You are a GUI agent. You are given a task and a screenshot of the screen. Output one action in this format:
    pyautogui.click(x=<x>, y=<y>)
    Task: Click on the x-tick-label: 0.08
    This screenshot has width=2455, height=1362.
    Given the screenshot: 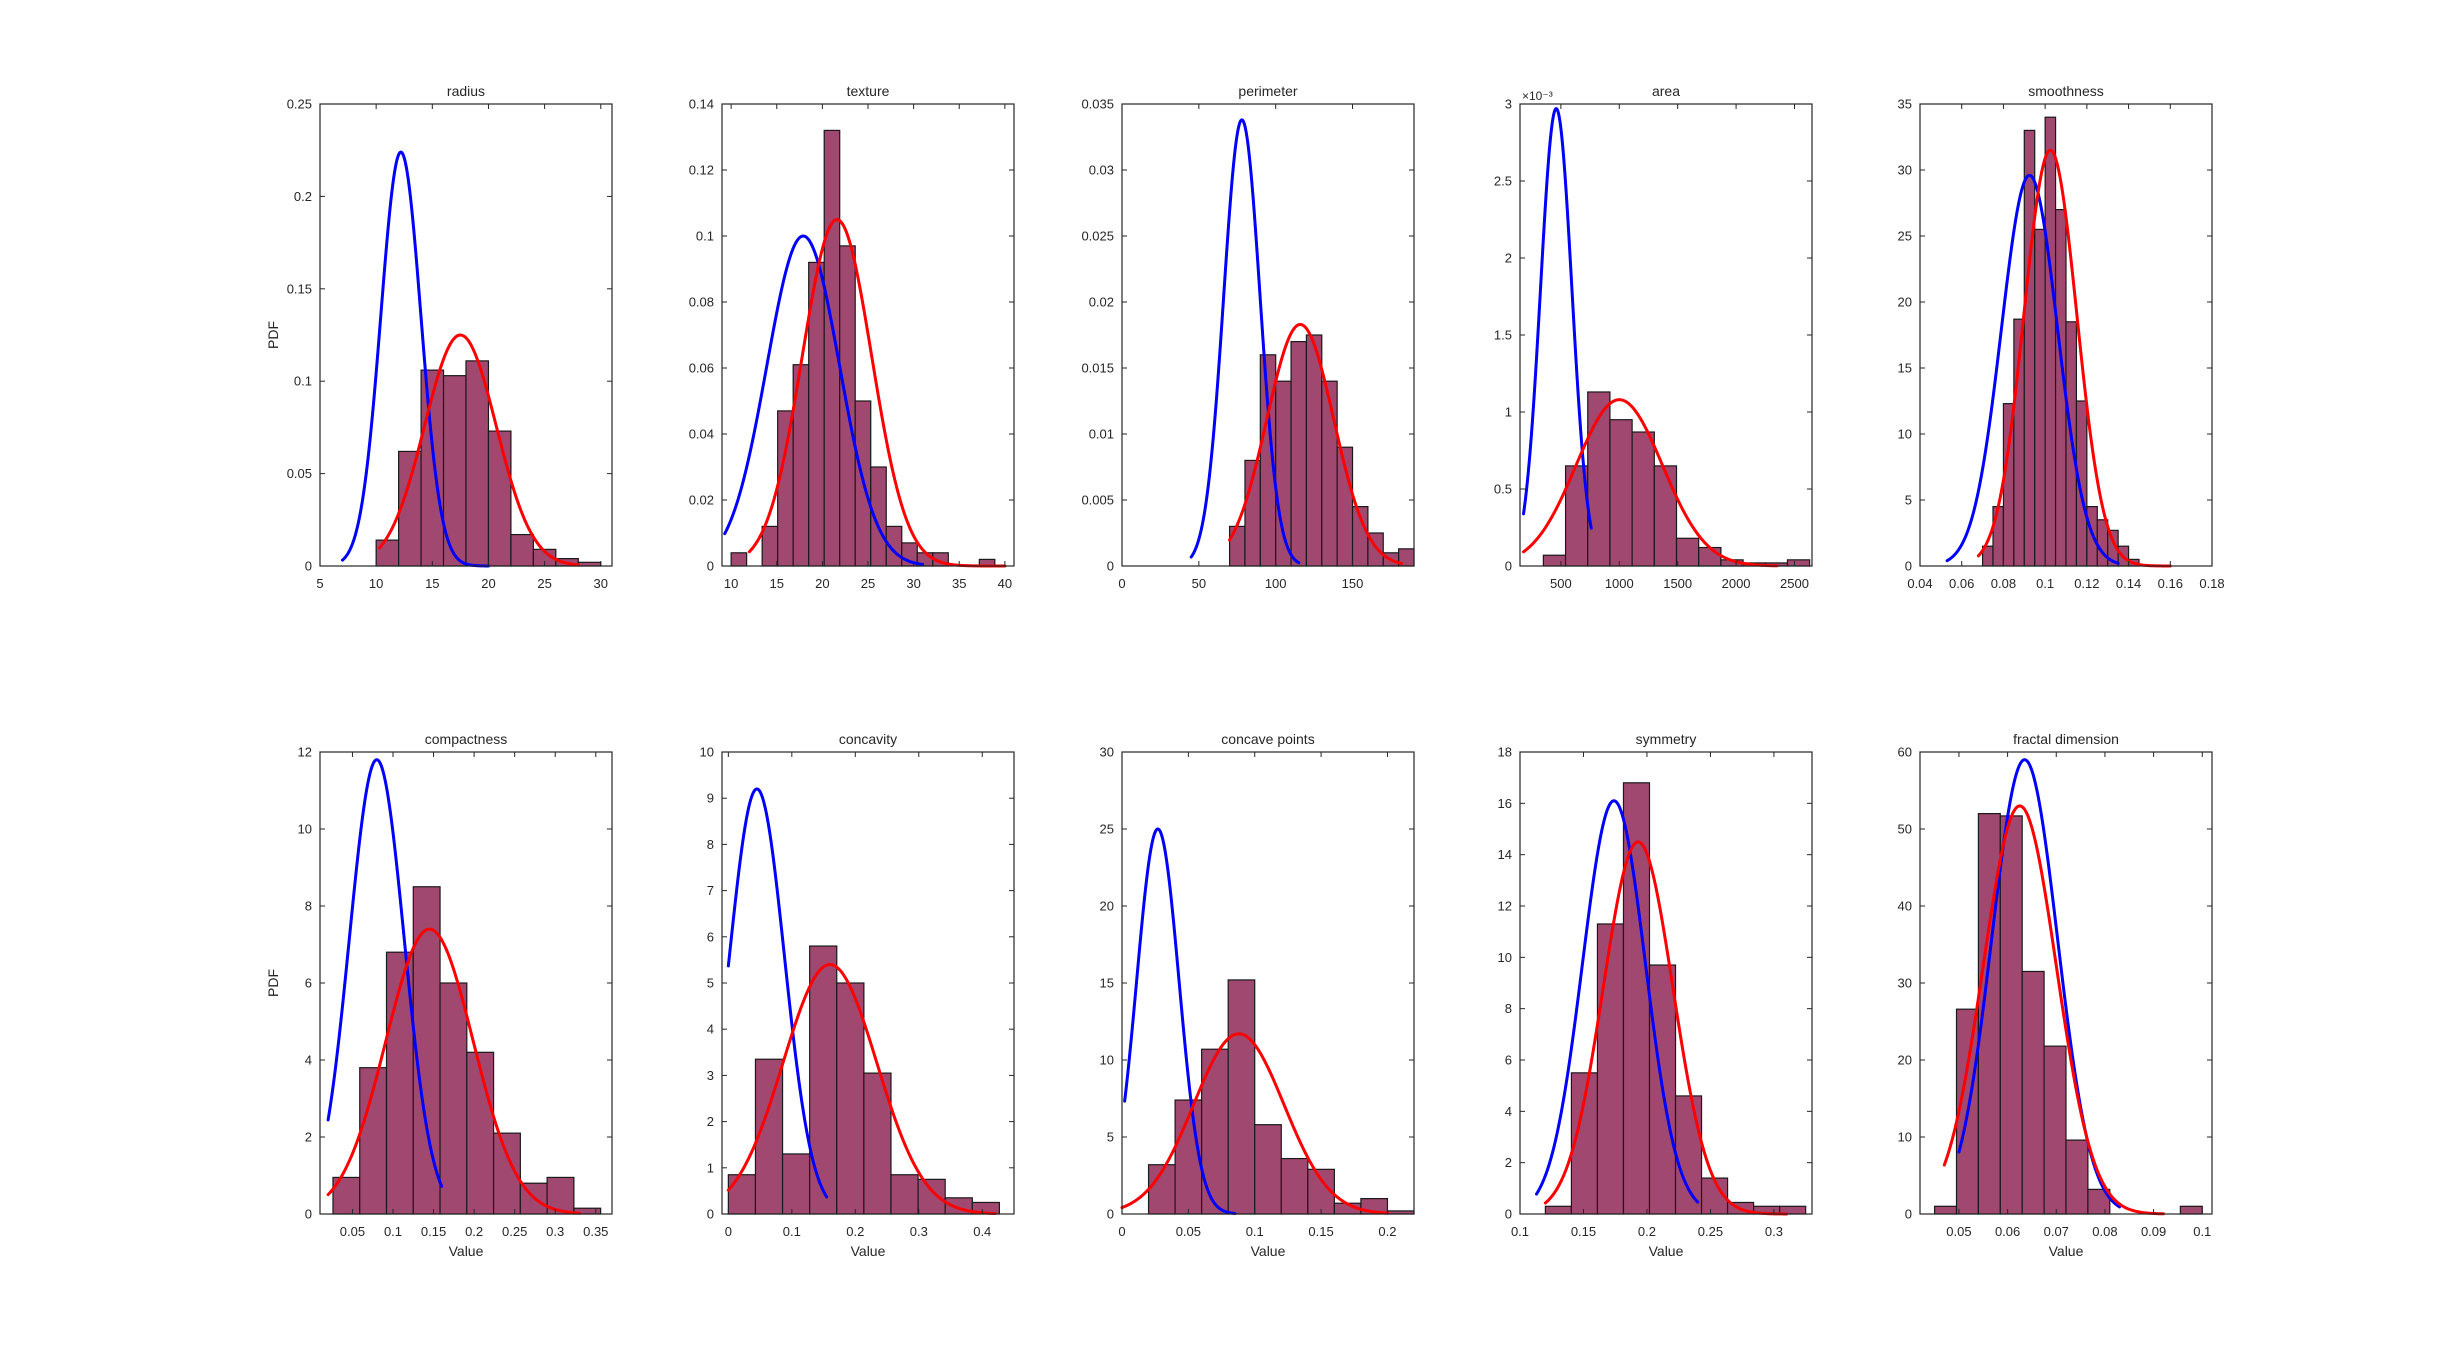 What is the action you would take?
    pyautogui.click(x=2003, y=583)
    